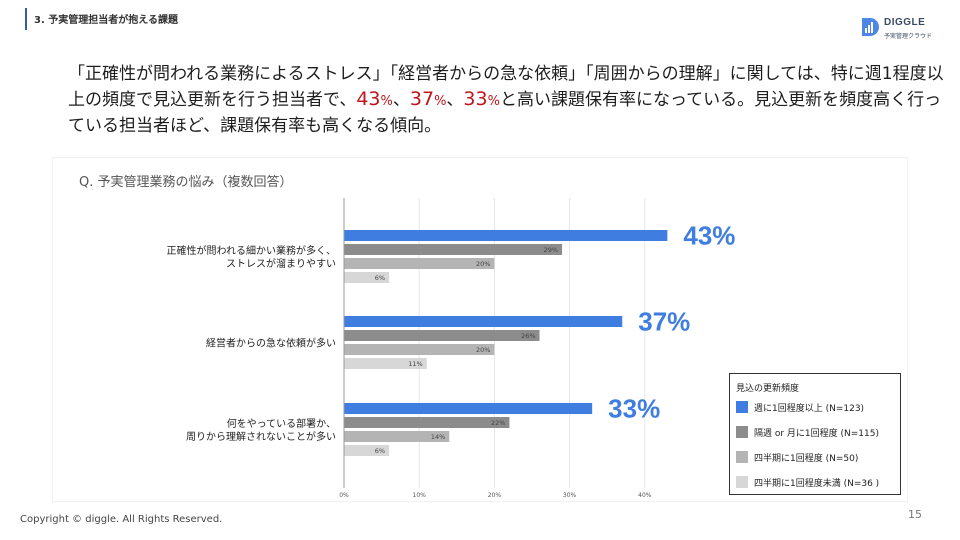 This screenshot has height=540, width=960. Describe the element at coordinates (420, 495) in the screenshot. I see `x-tick-label: 10%` at that location.